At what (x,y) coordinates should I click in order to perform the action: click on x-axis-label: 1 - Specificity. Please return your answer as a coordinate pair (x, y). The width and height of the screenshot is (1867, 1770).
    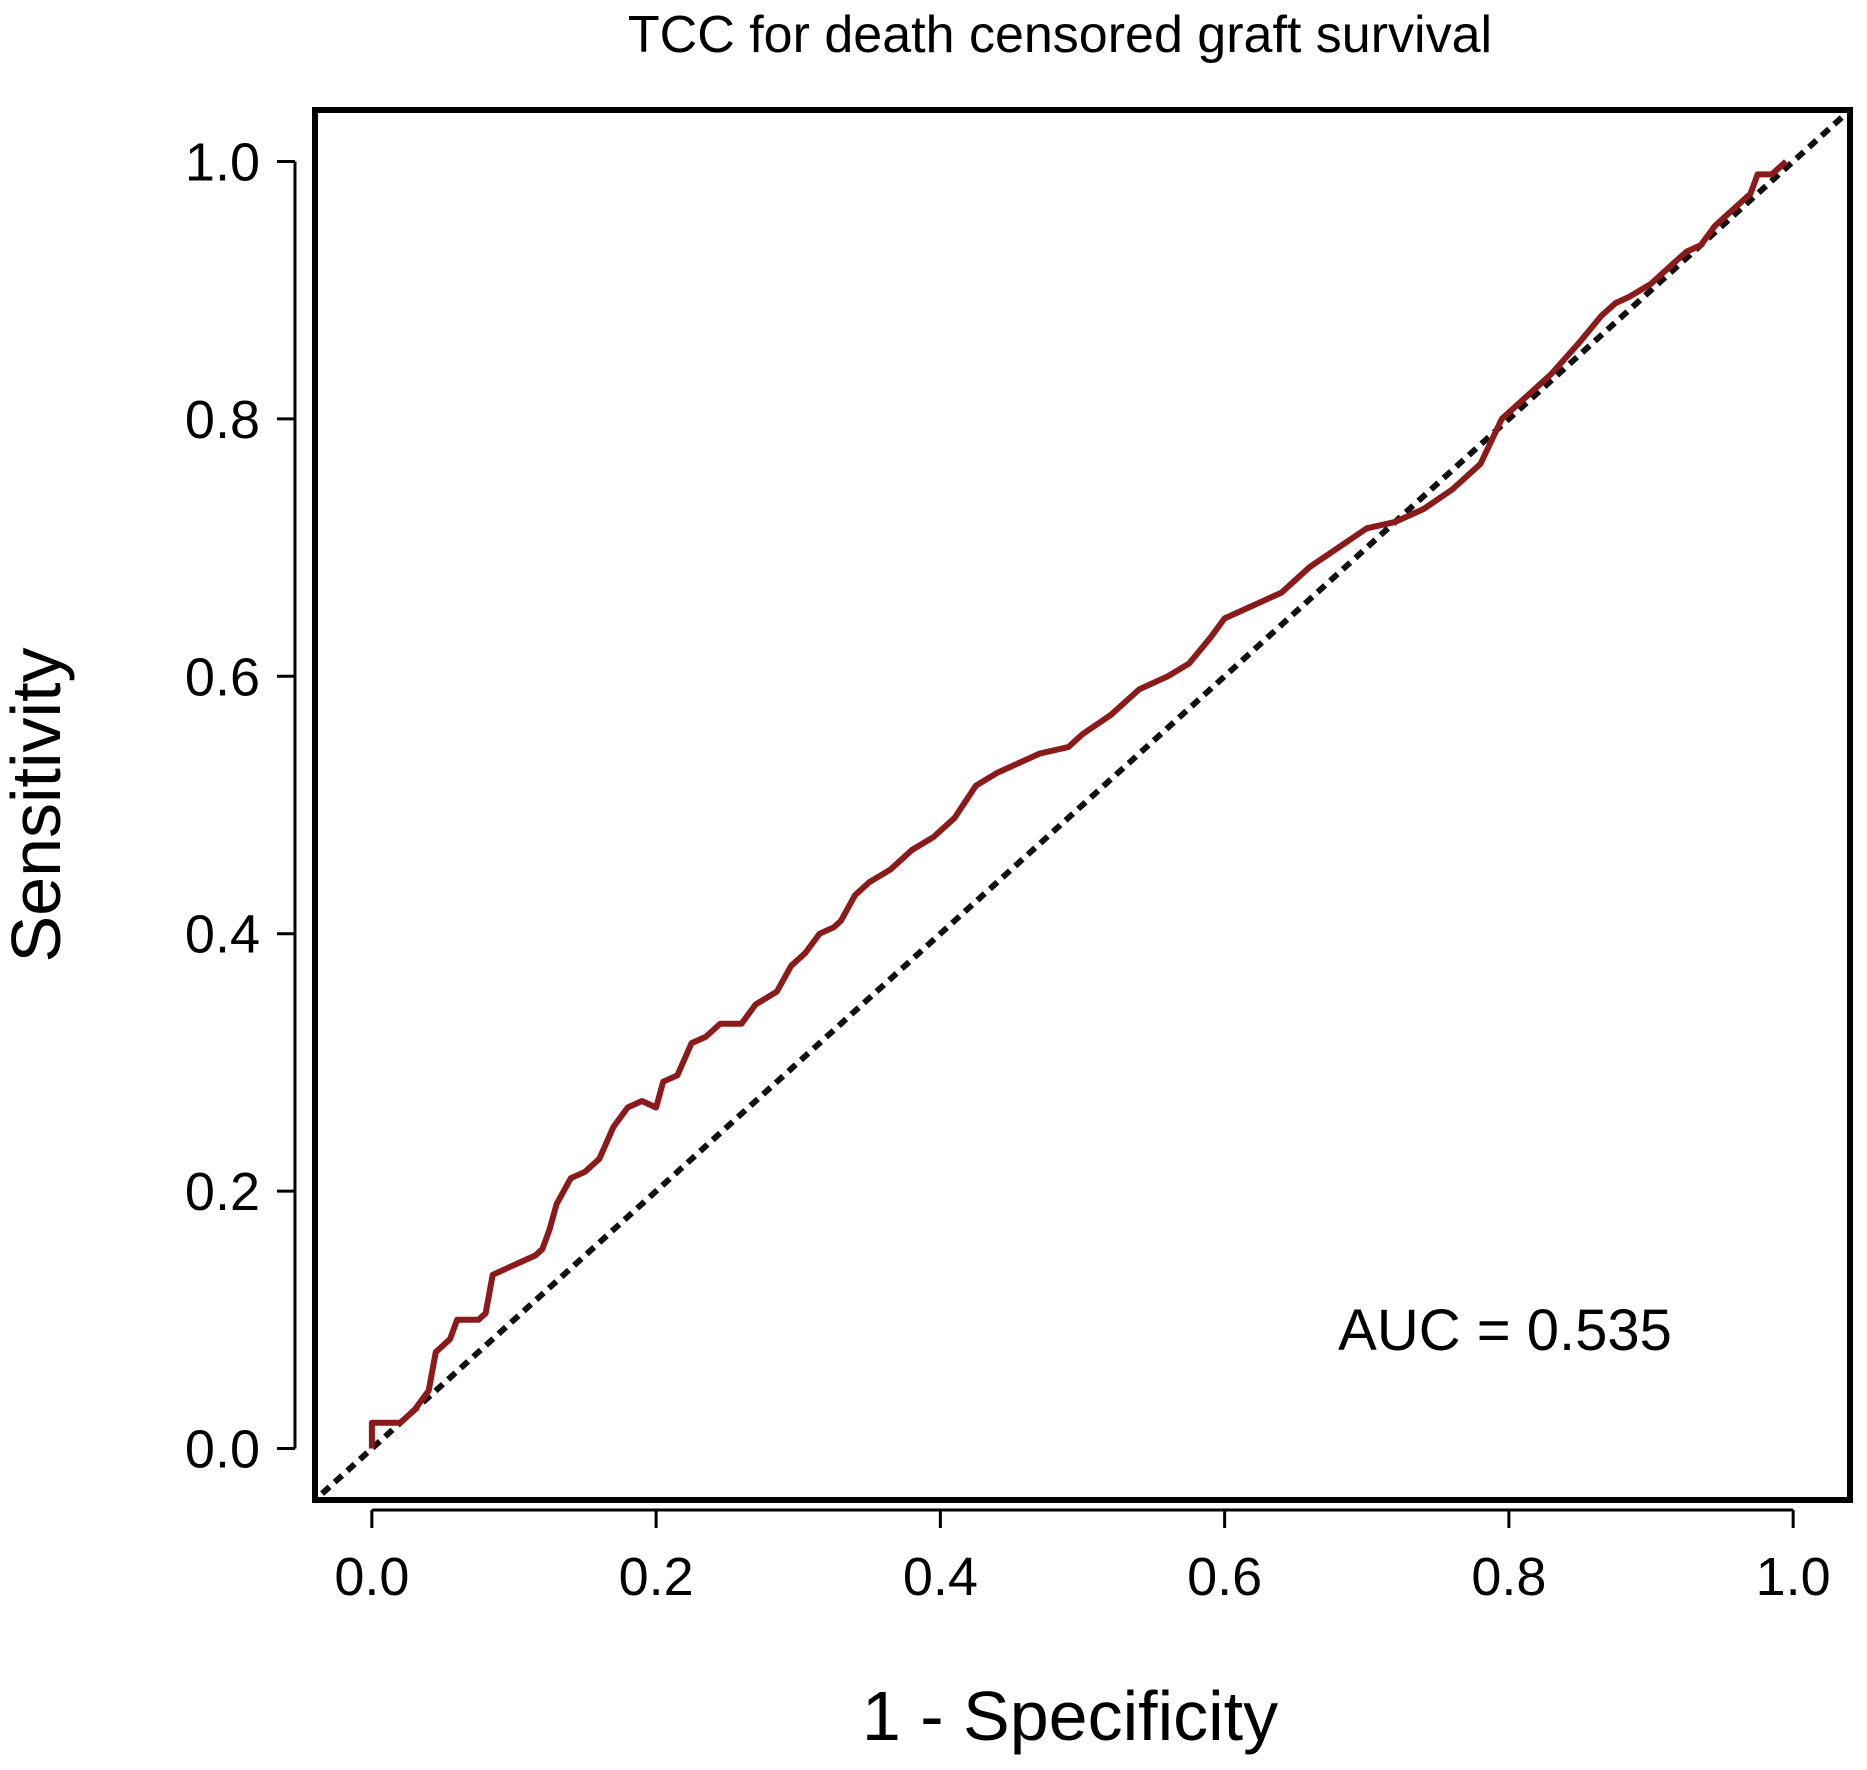
    Looking at the image, I should click on (1070, 1716).